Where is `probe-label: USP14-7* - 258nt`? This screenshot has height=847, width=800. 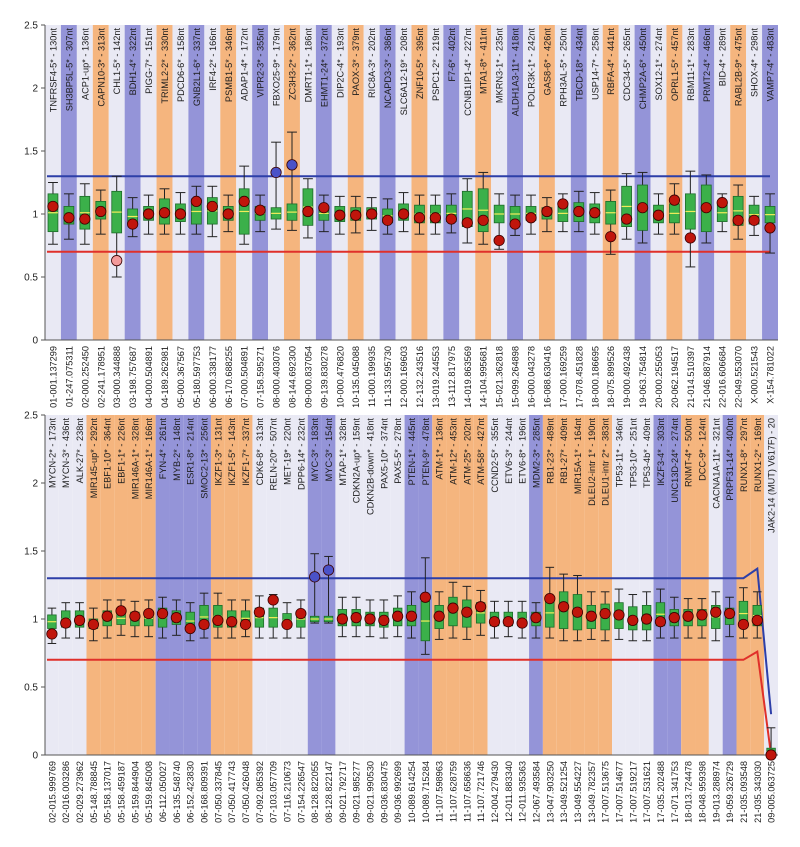 probe-label: USP14-7* - 258nt is located at coordinates (595, 64).